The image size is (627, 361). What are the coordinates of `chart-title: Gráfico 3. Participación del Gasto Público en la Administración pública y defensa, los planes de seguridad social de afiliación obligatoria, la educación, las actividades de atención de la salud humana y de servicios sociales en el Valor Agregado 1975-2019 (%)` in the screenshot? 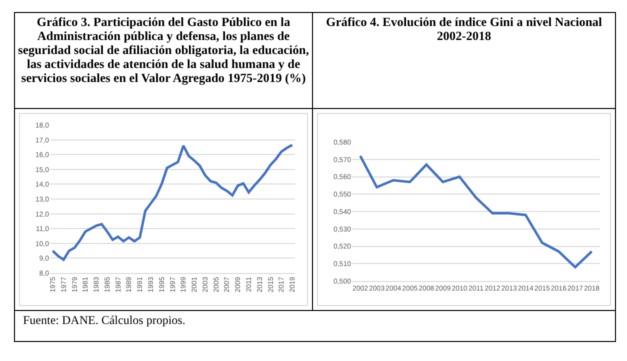 It's located at (164, 61).